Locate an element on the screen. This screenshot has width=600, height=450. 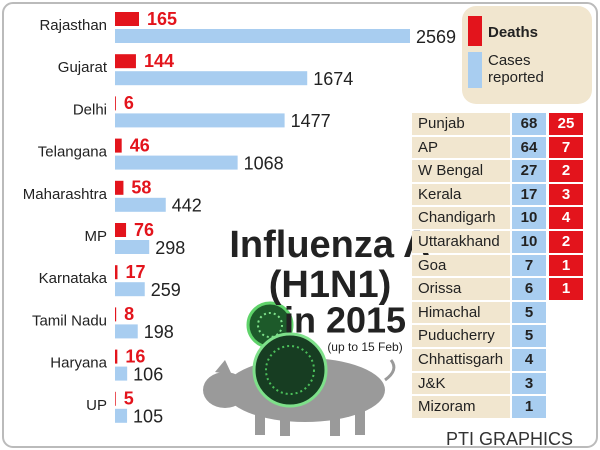
table-cell: 68 is located at coordinates (529, 124).